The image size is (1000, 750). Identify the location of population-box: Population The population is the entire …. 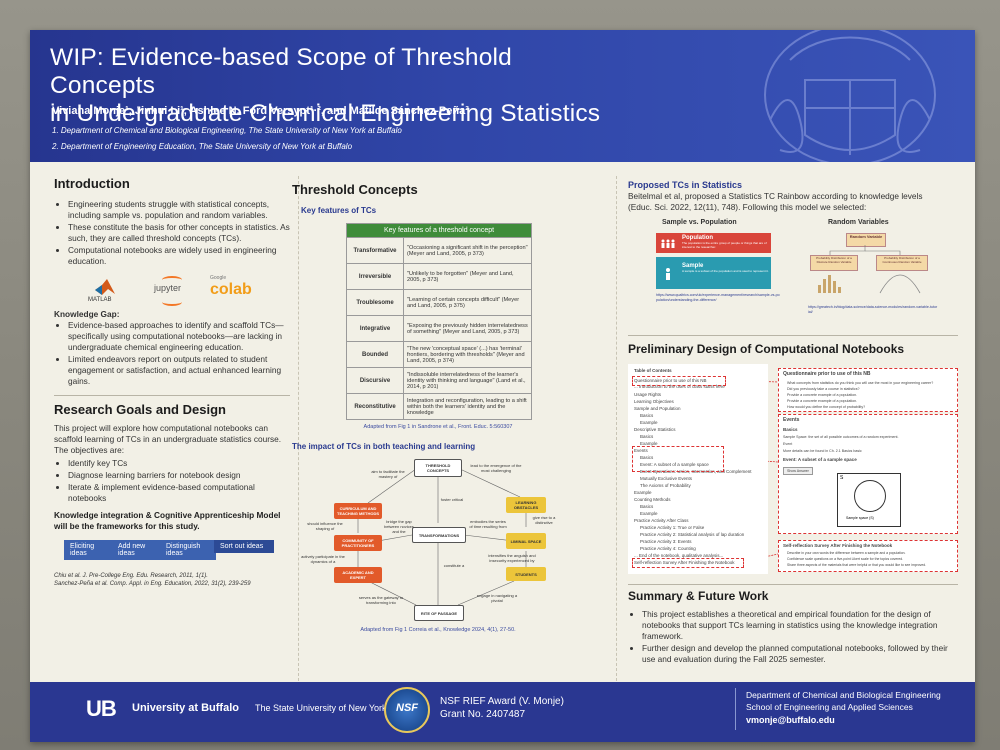
(713, 243).